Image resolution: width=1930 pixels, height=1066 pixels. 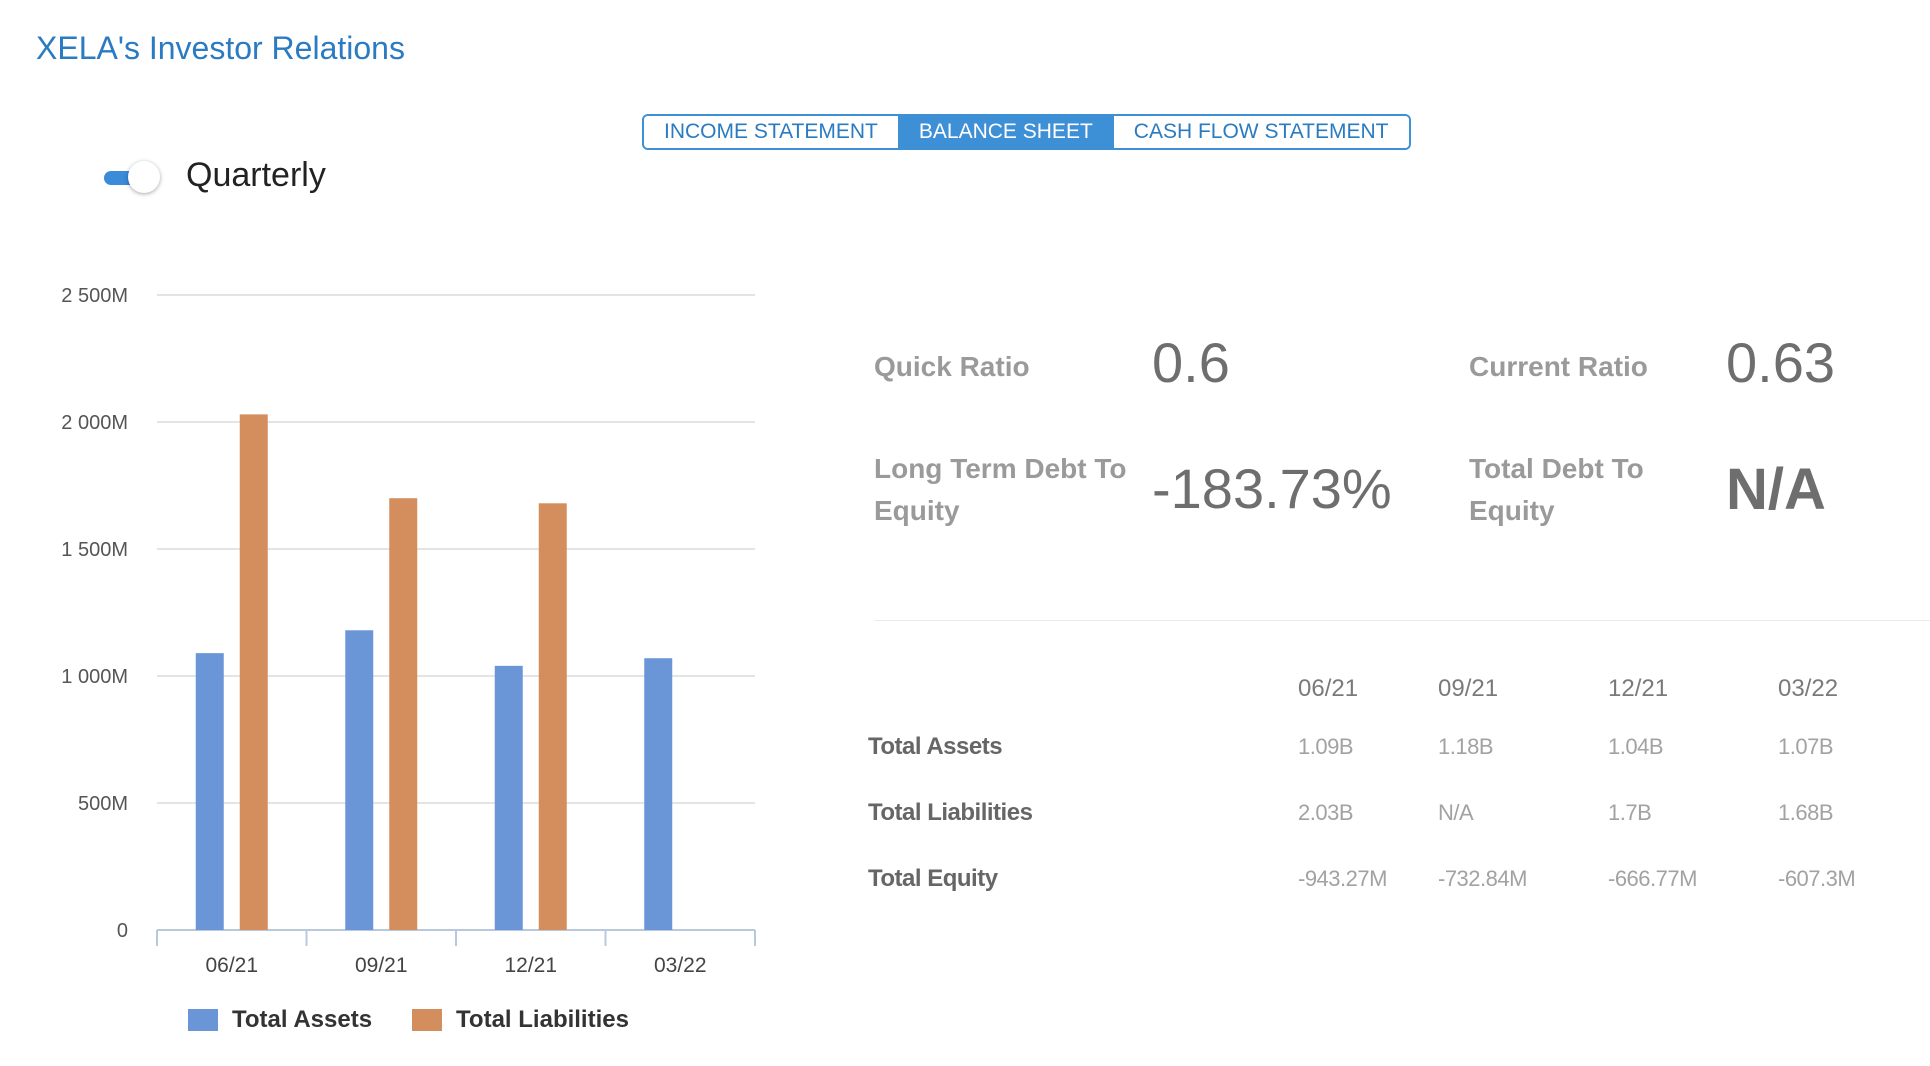 What do you see at coordinates (1000, 490) in the screenshot?
I see `lt-debt-to-equity-label: Long Term Debt To Equity` at bounding box center [1000, 490].